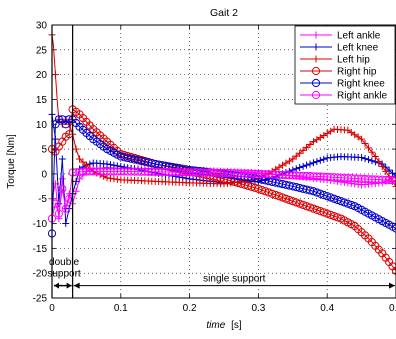 The image size is (396, 339). Describe the element at coordinates (40, 299) in the screenshot. I see `y-tick-label: -25` at that location.